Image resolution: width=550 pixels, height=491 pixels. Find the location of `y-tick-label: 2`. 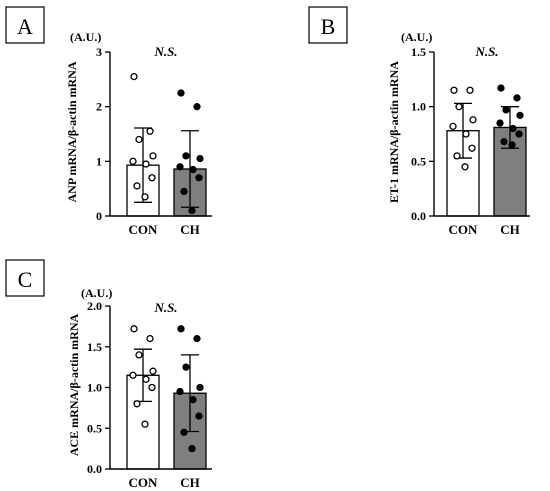

y-tick-label: 2 is located at coordinates (99, 107).